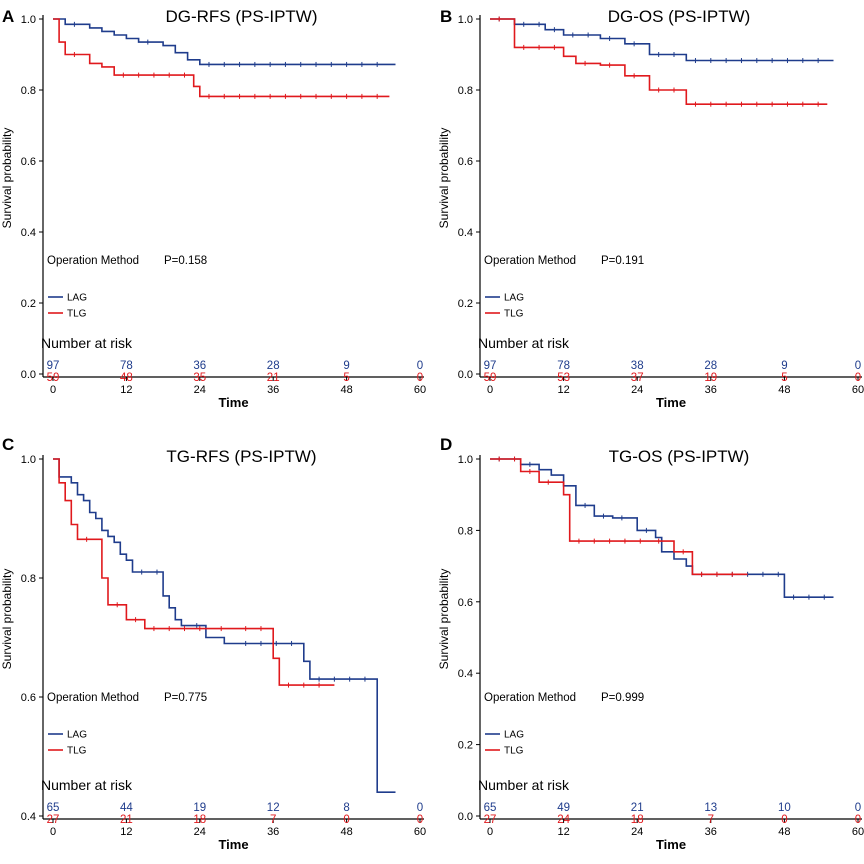 The height and width of the screenshot is (864, 864). Describe the element at coordinates (273, 808) in the screenshot. I see `risk-count-lag: 12` at that location.